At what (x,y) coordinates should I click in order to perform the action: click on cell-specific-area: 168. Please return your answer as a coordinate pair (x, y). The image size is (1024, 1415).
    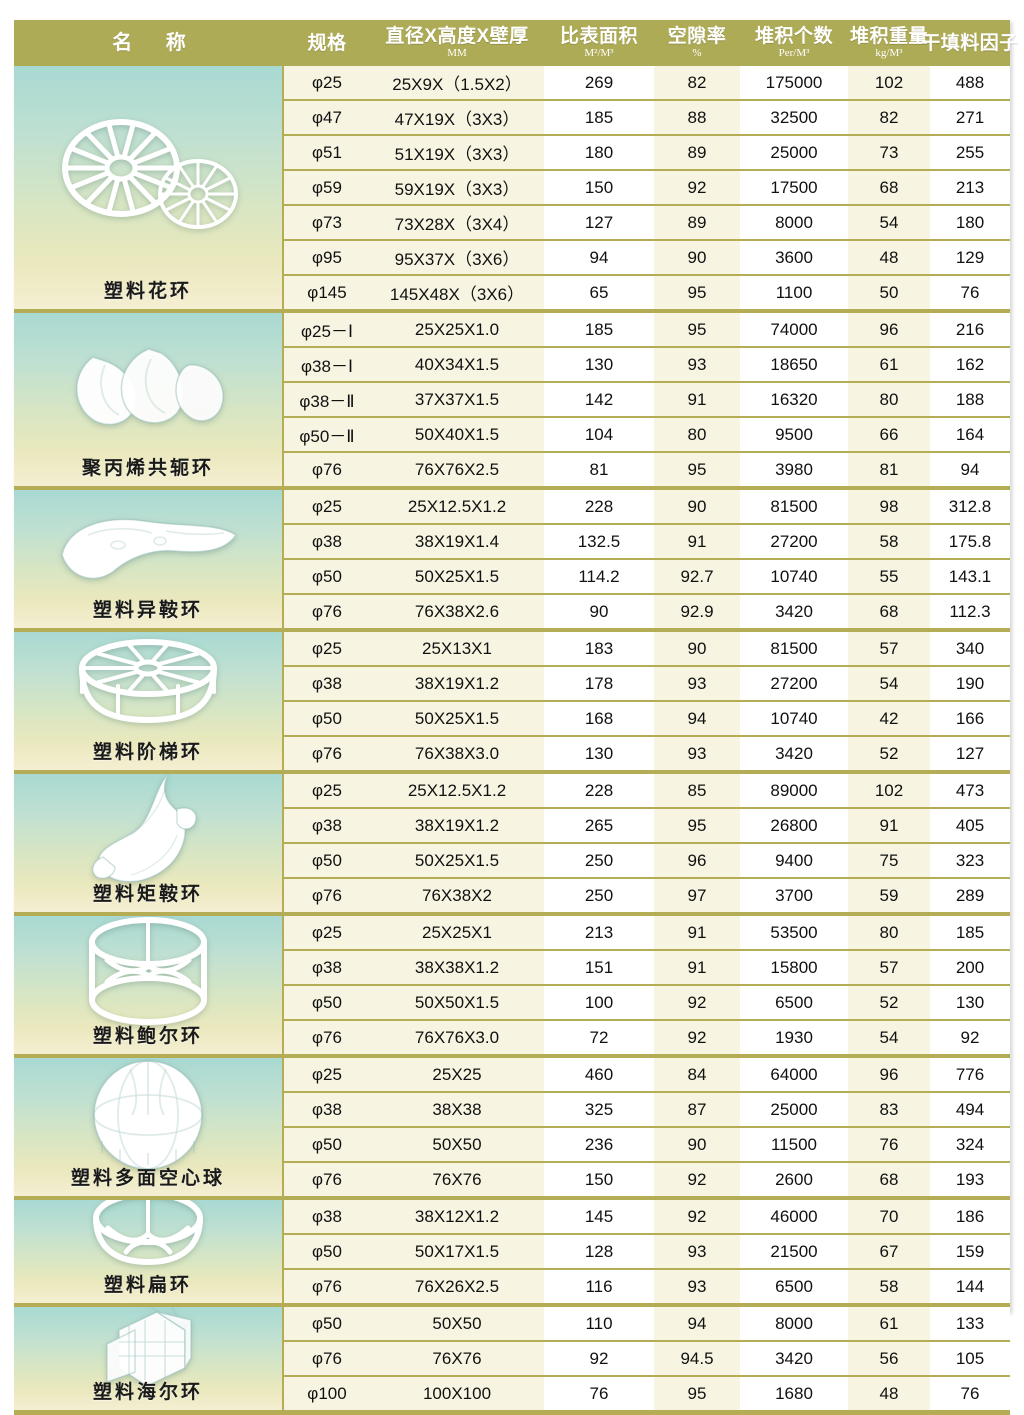
    Looking at the image, I should click on (599, 718).